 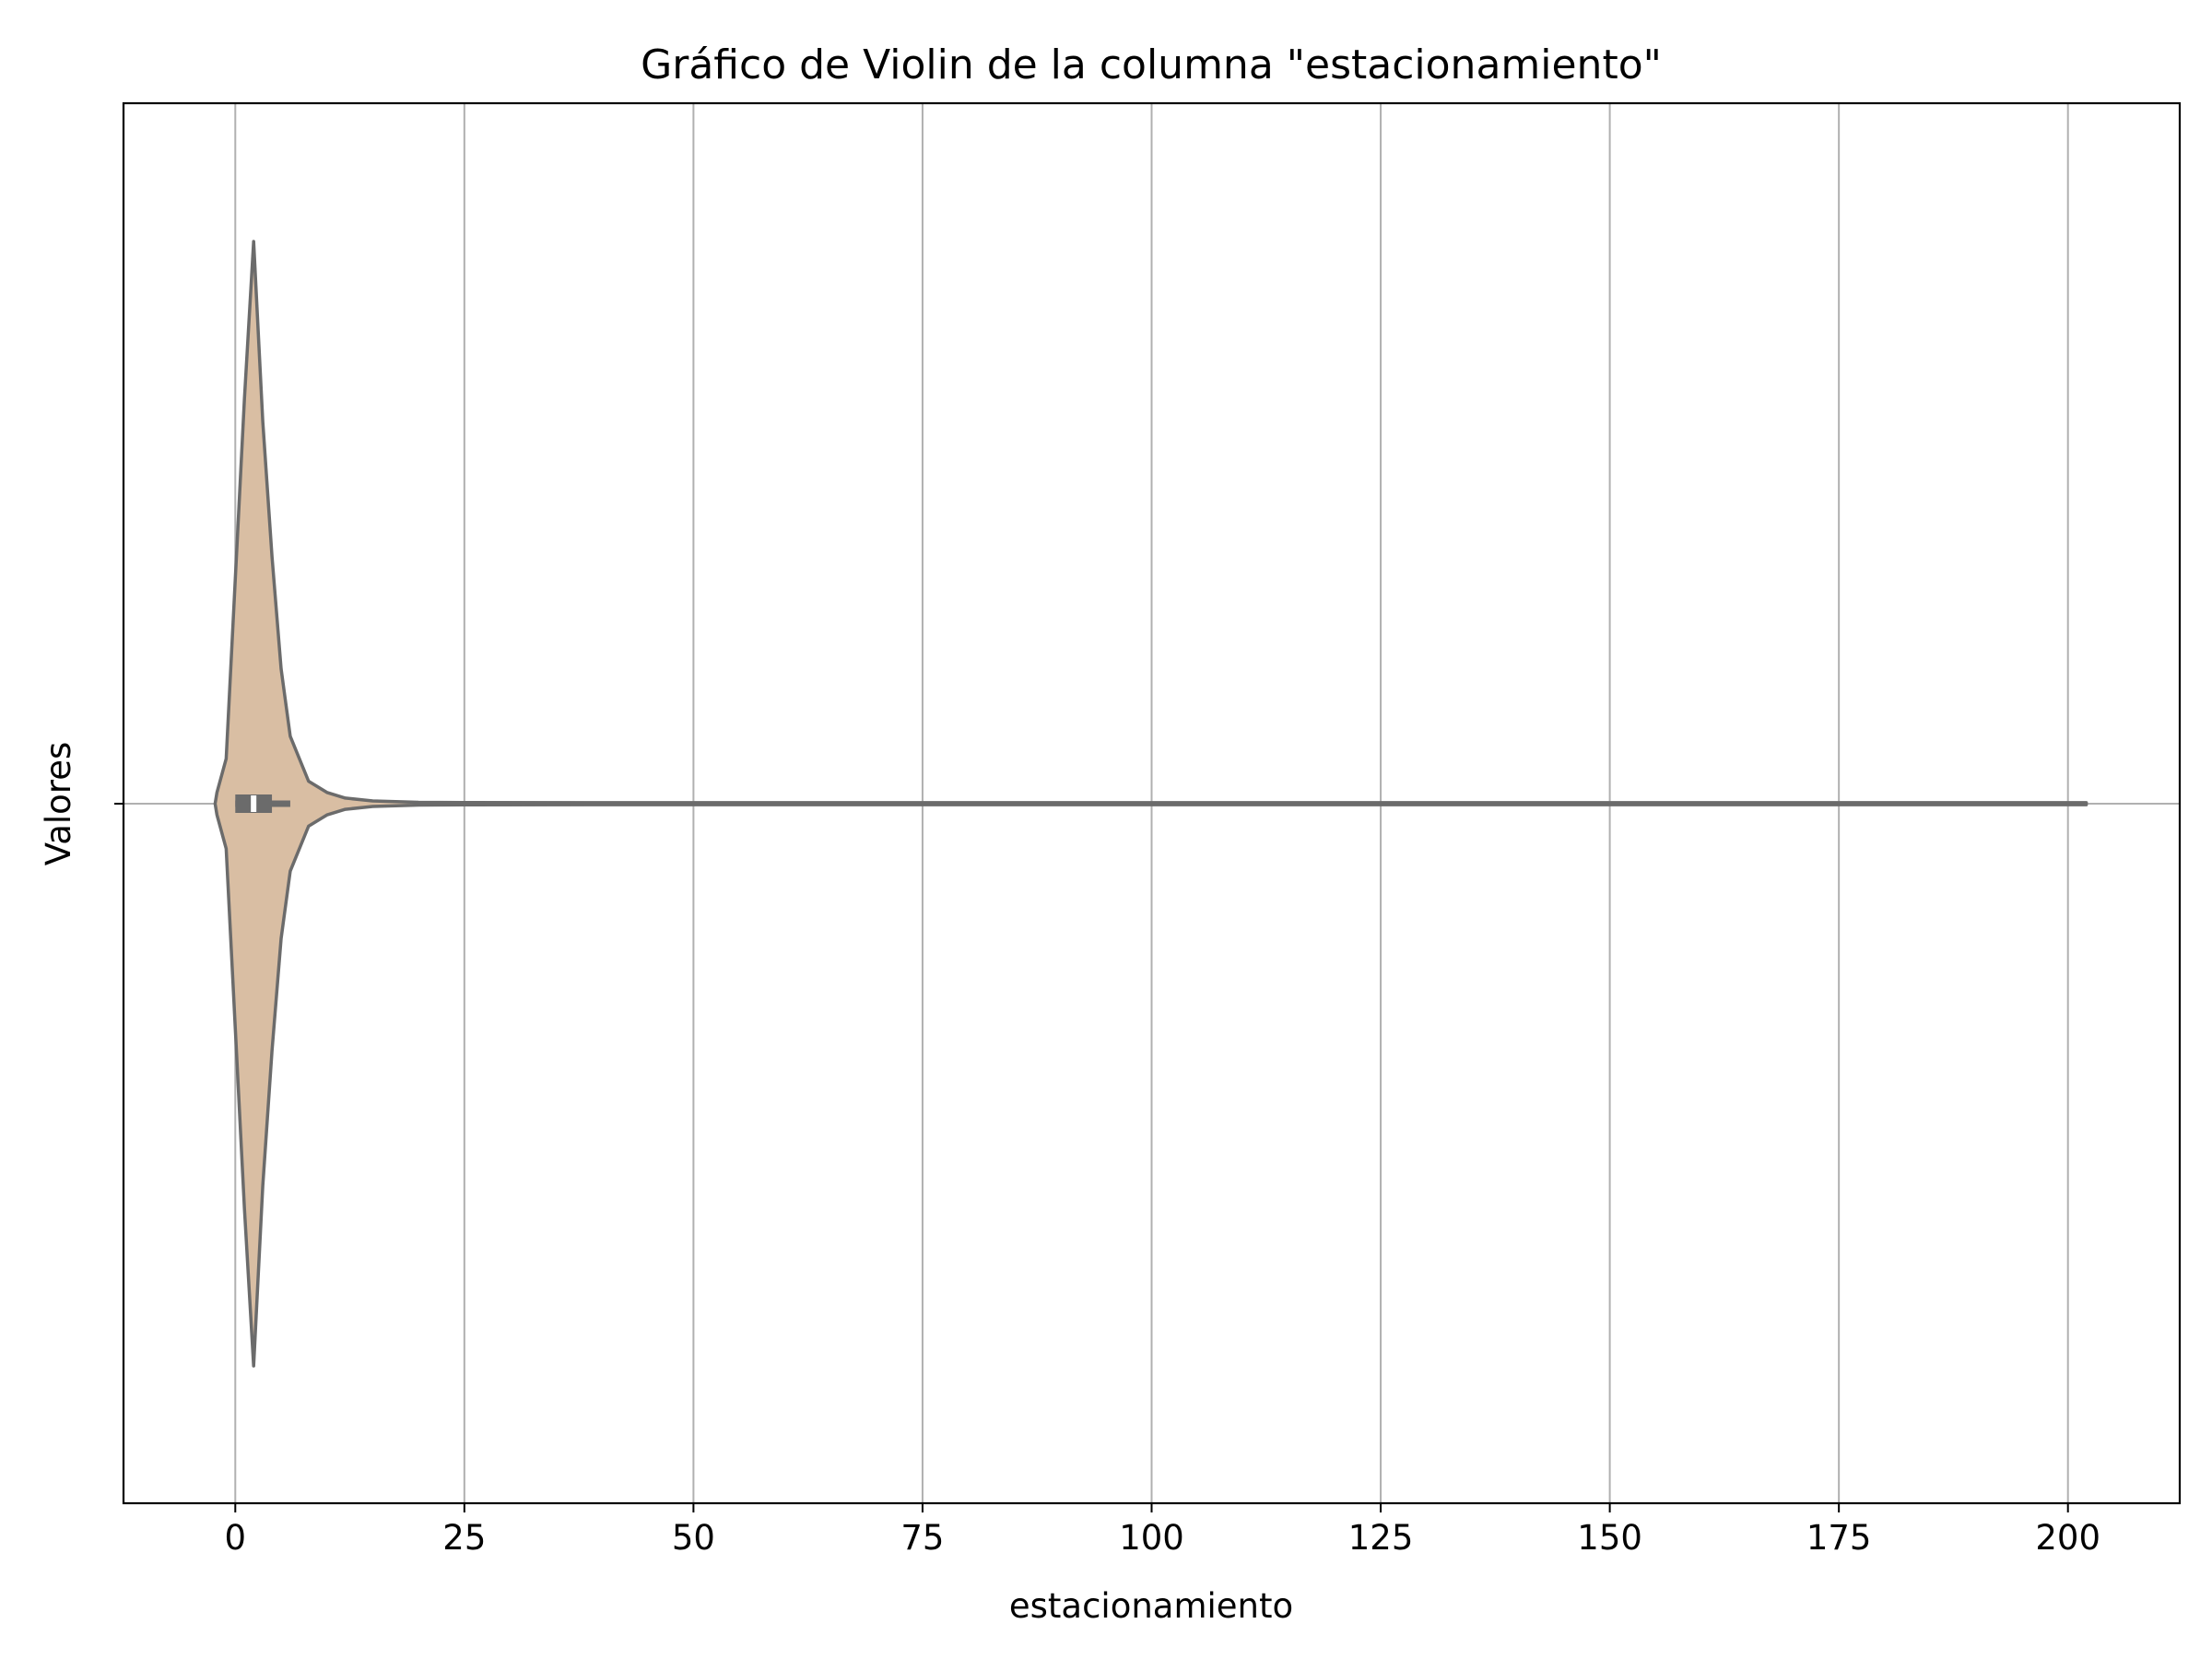 What do you see at coordinates (2067, 1538) in the screenshot?
I see `x-tick-label: 200` at bounding box center [2067, 1538].